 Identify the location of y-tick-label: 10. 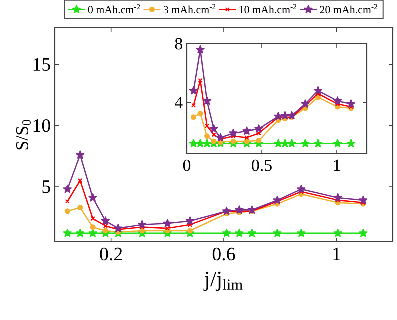
(42, 125).